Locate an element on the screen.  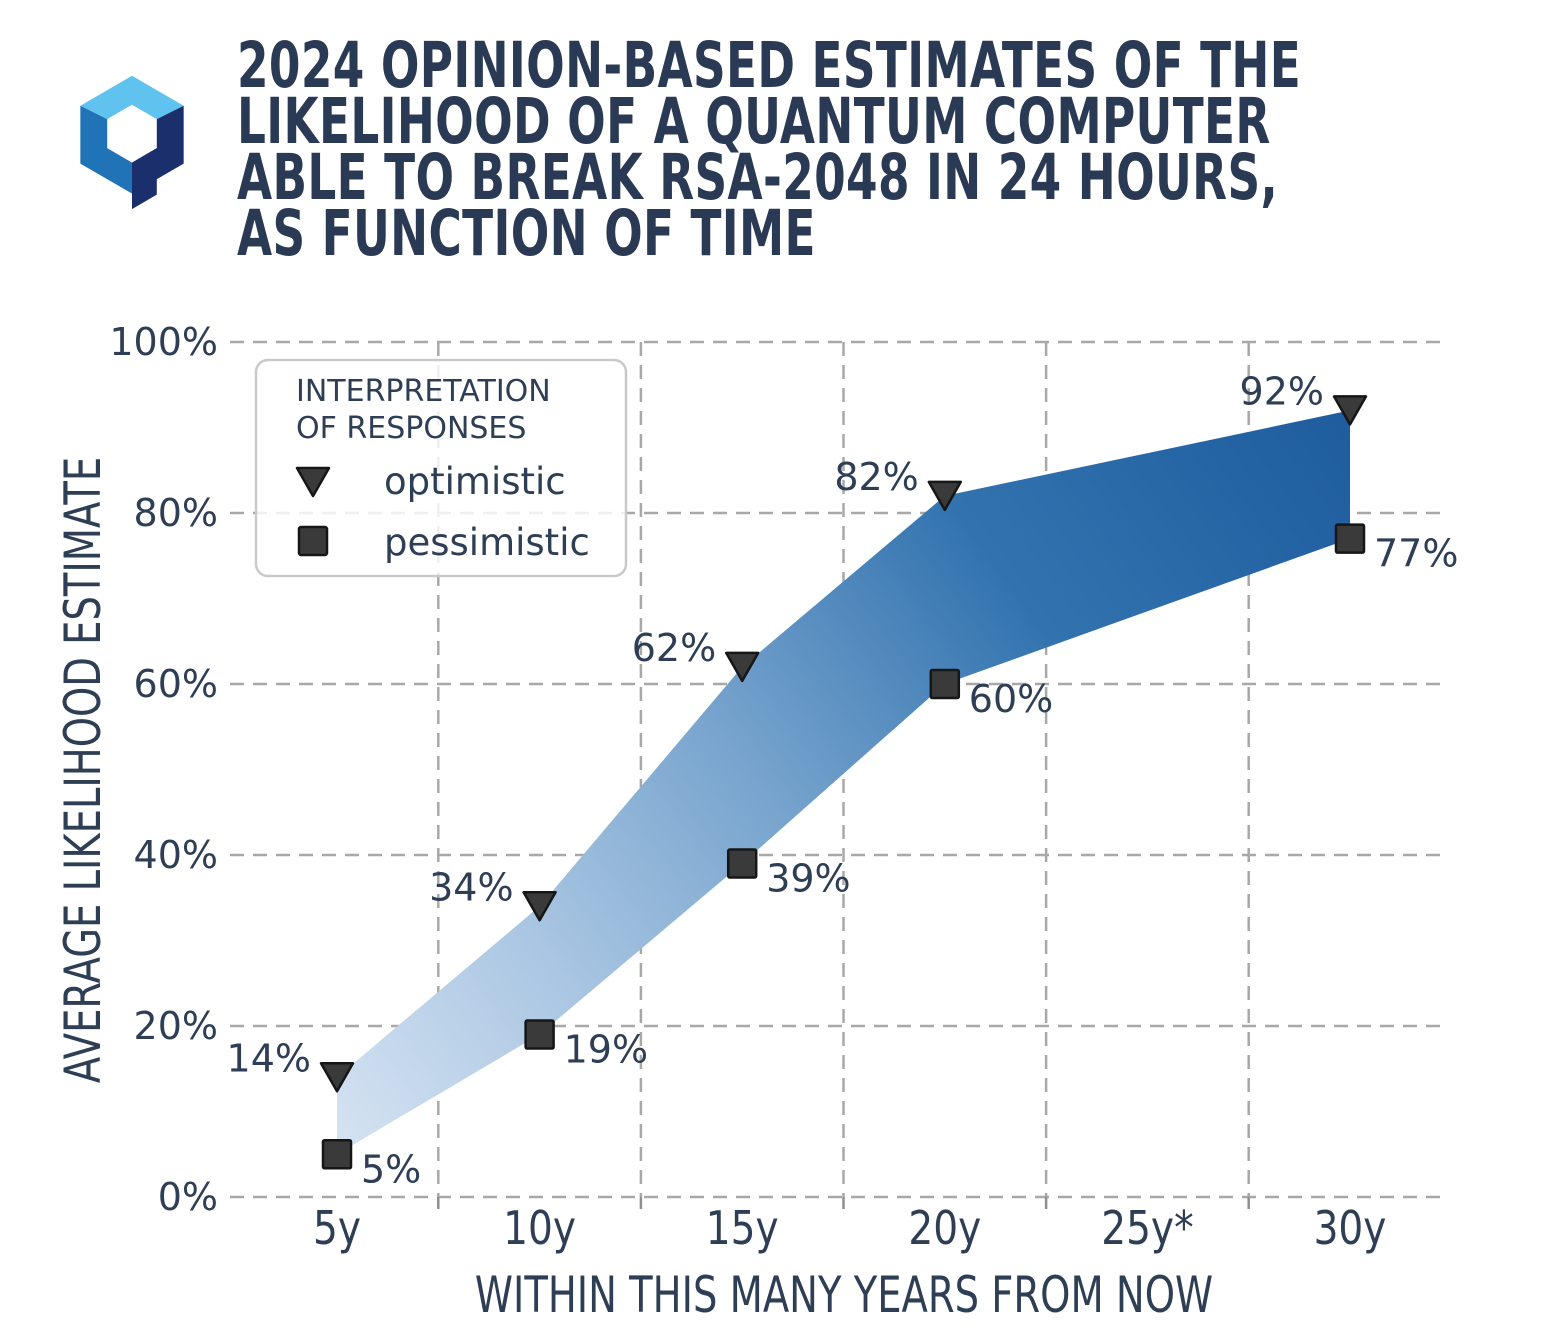
data-point-label: 92% is located at coordinates (1282, 391).